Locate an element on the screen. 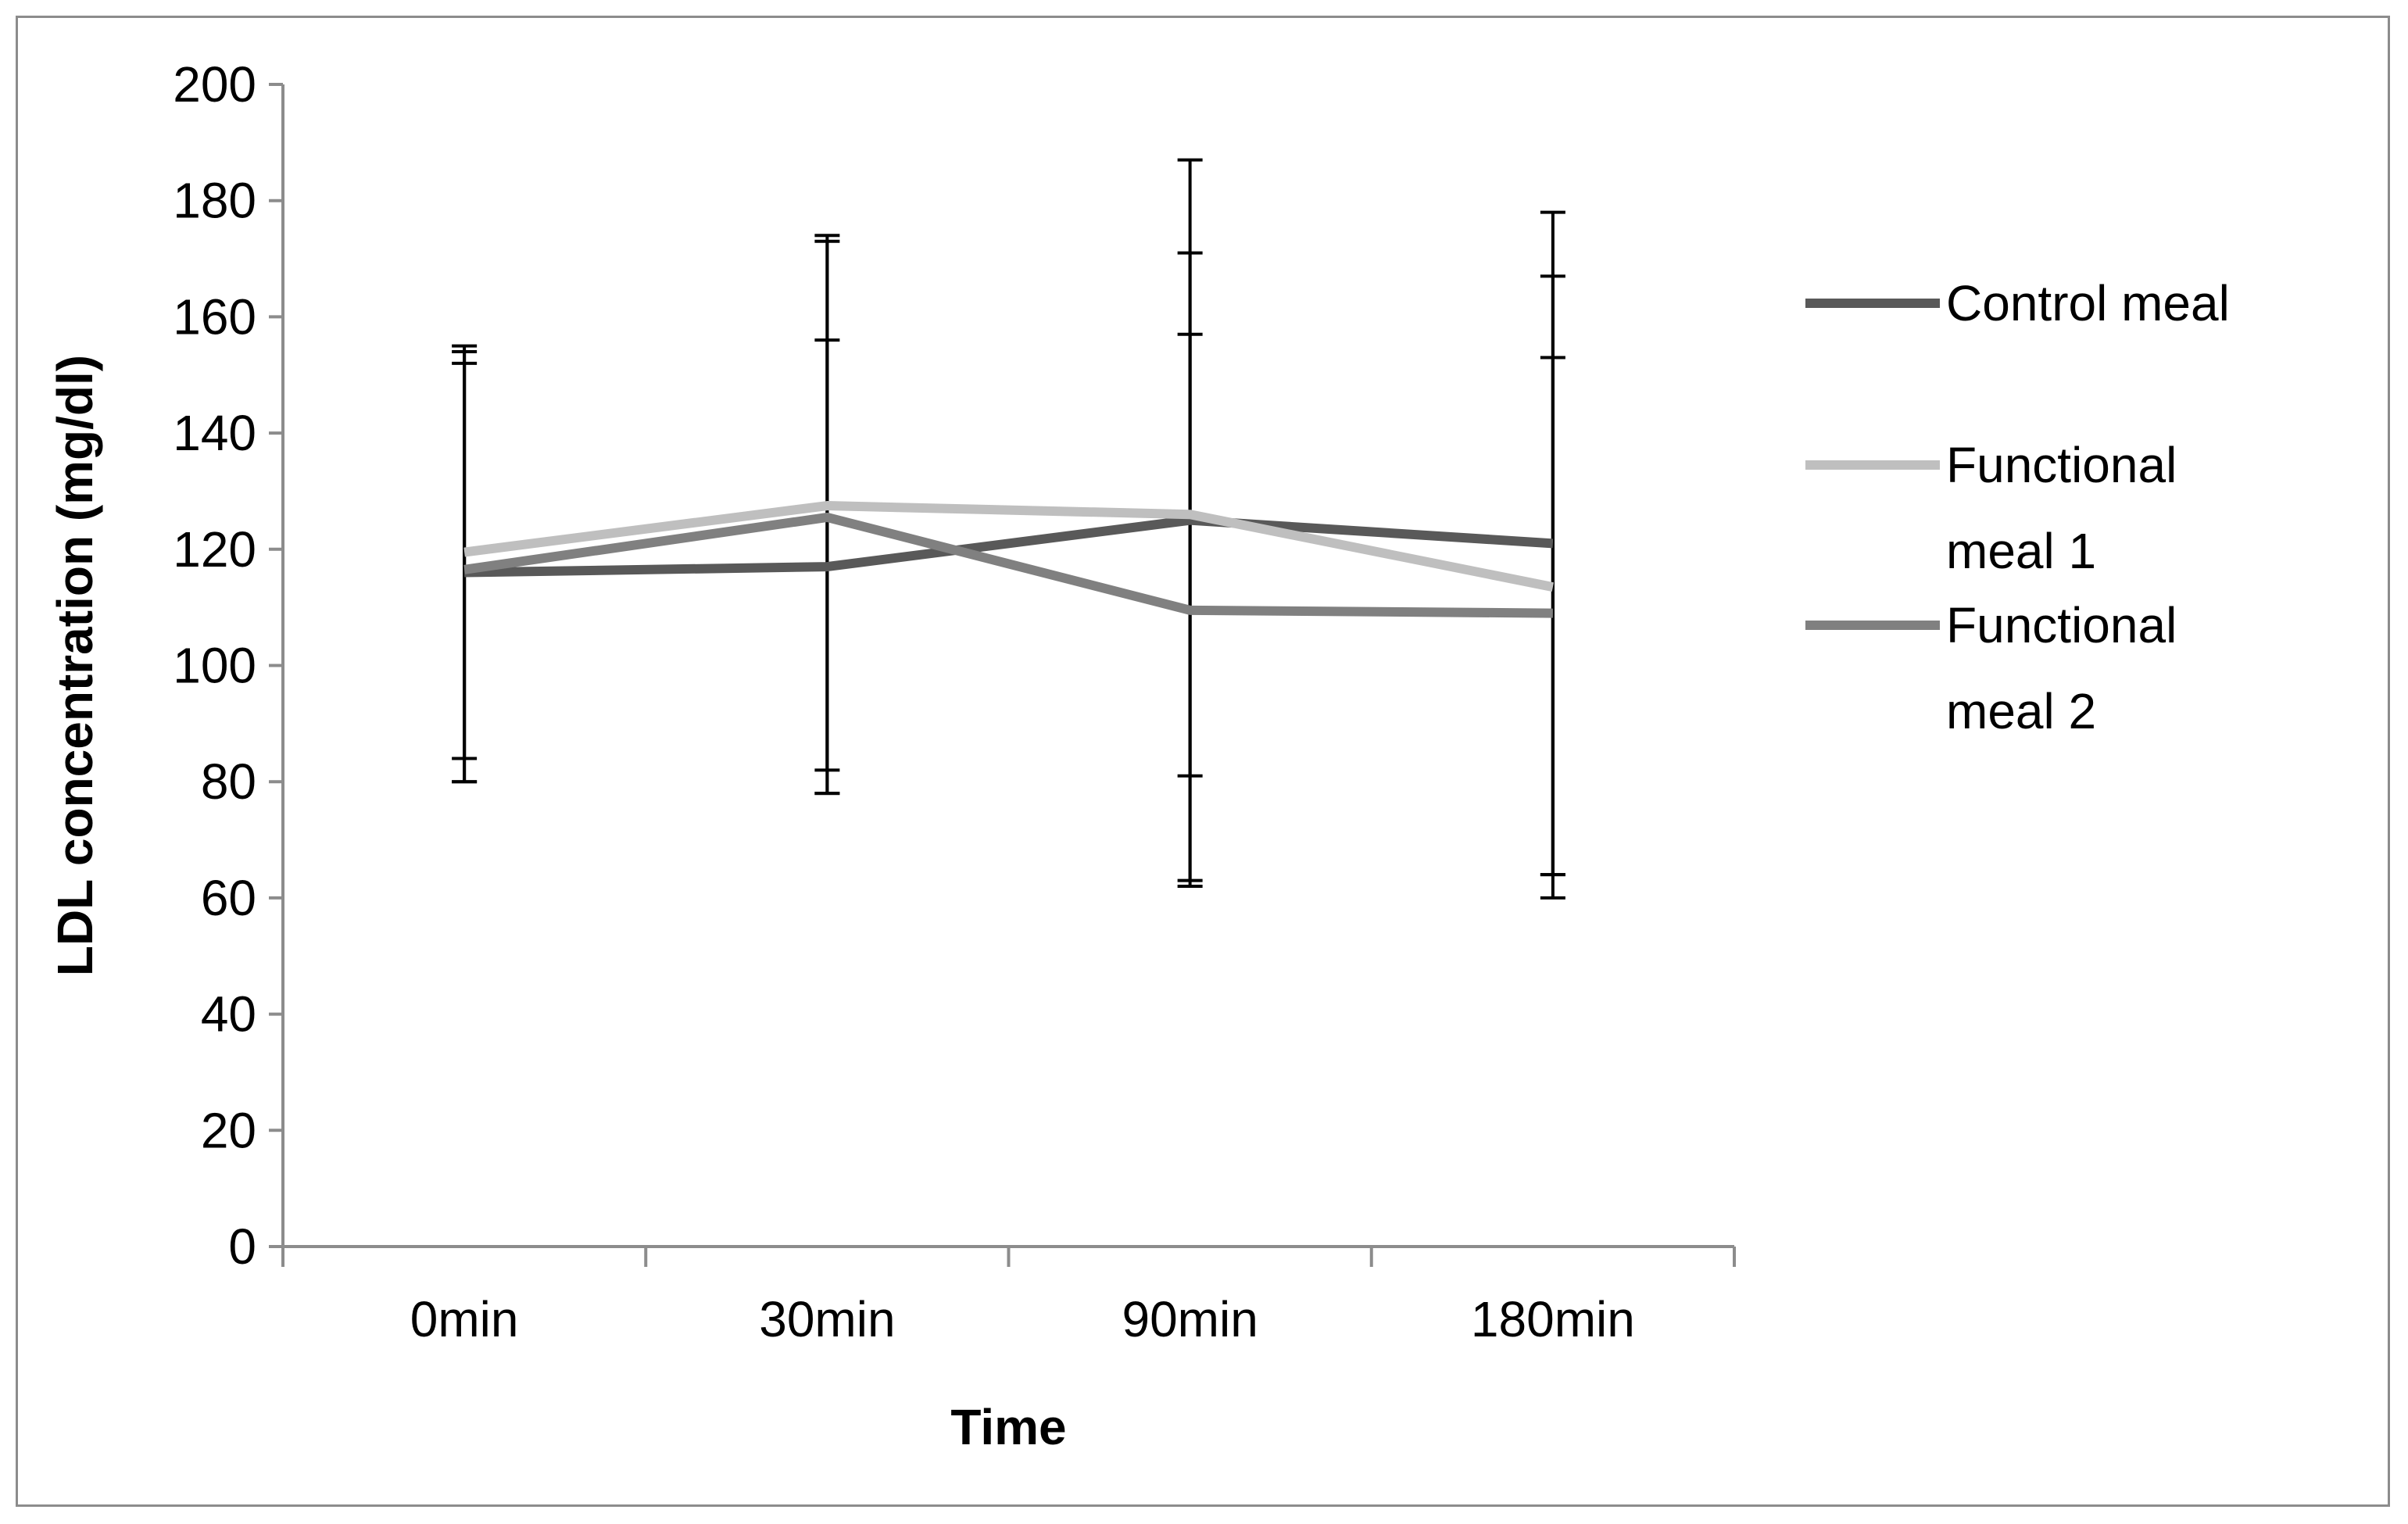  legend-label: meal 1 is located at coordinates (2021, 551).